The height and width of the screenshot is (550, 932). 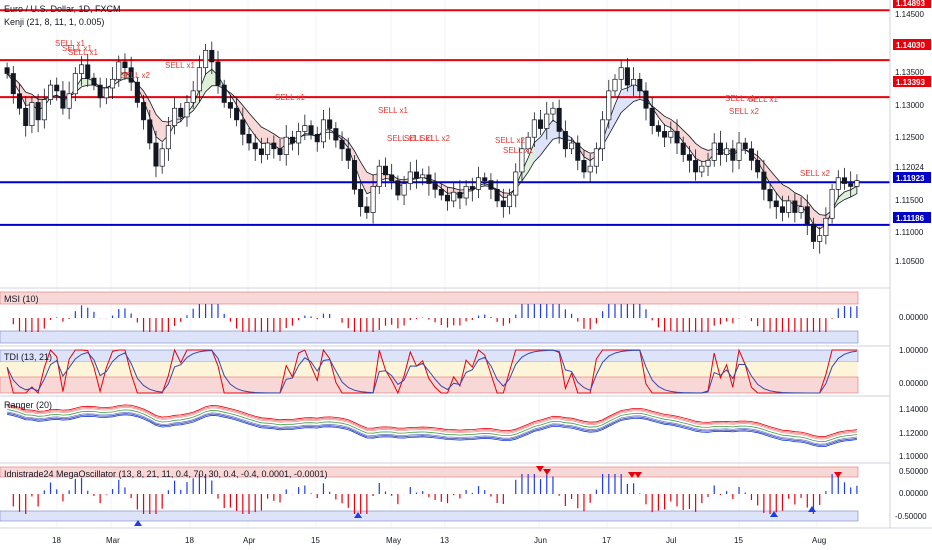 What do you see at coordinates (819, 540) in the screenshot?
I see `time-tick: Aug` at bounding box center [819, 540].